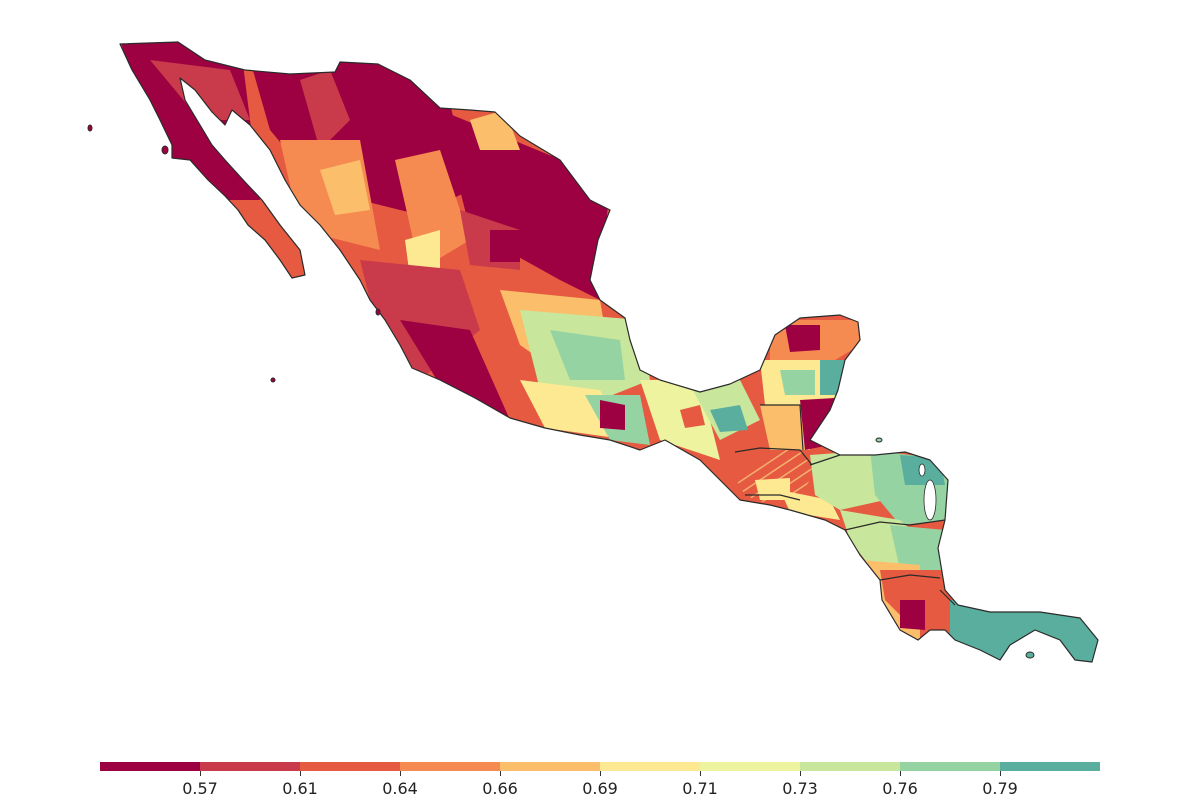 The height and width of the screenshot is (800, 1200). What do you see at coordinates (500, 788) in the screenshot?
I see `color-scale-tick-label: 0.66` at bounding box center [500, 788].